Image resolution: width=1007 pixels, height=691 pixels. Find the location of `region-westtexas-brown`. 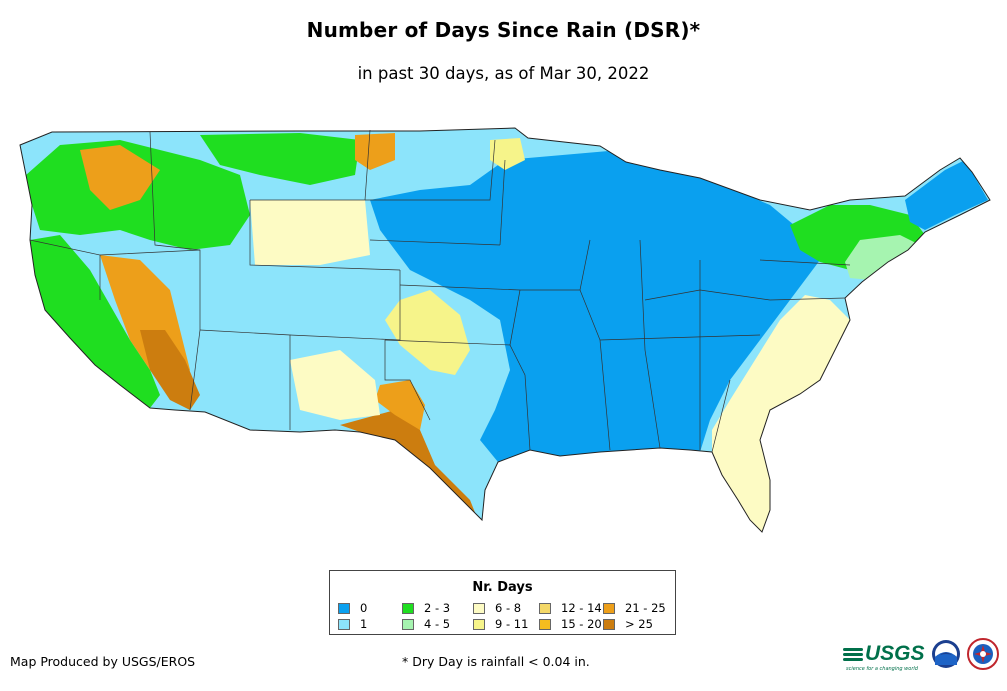

region-westtexas-brown is located at coordinates (409, 465).